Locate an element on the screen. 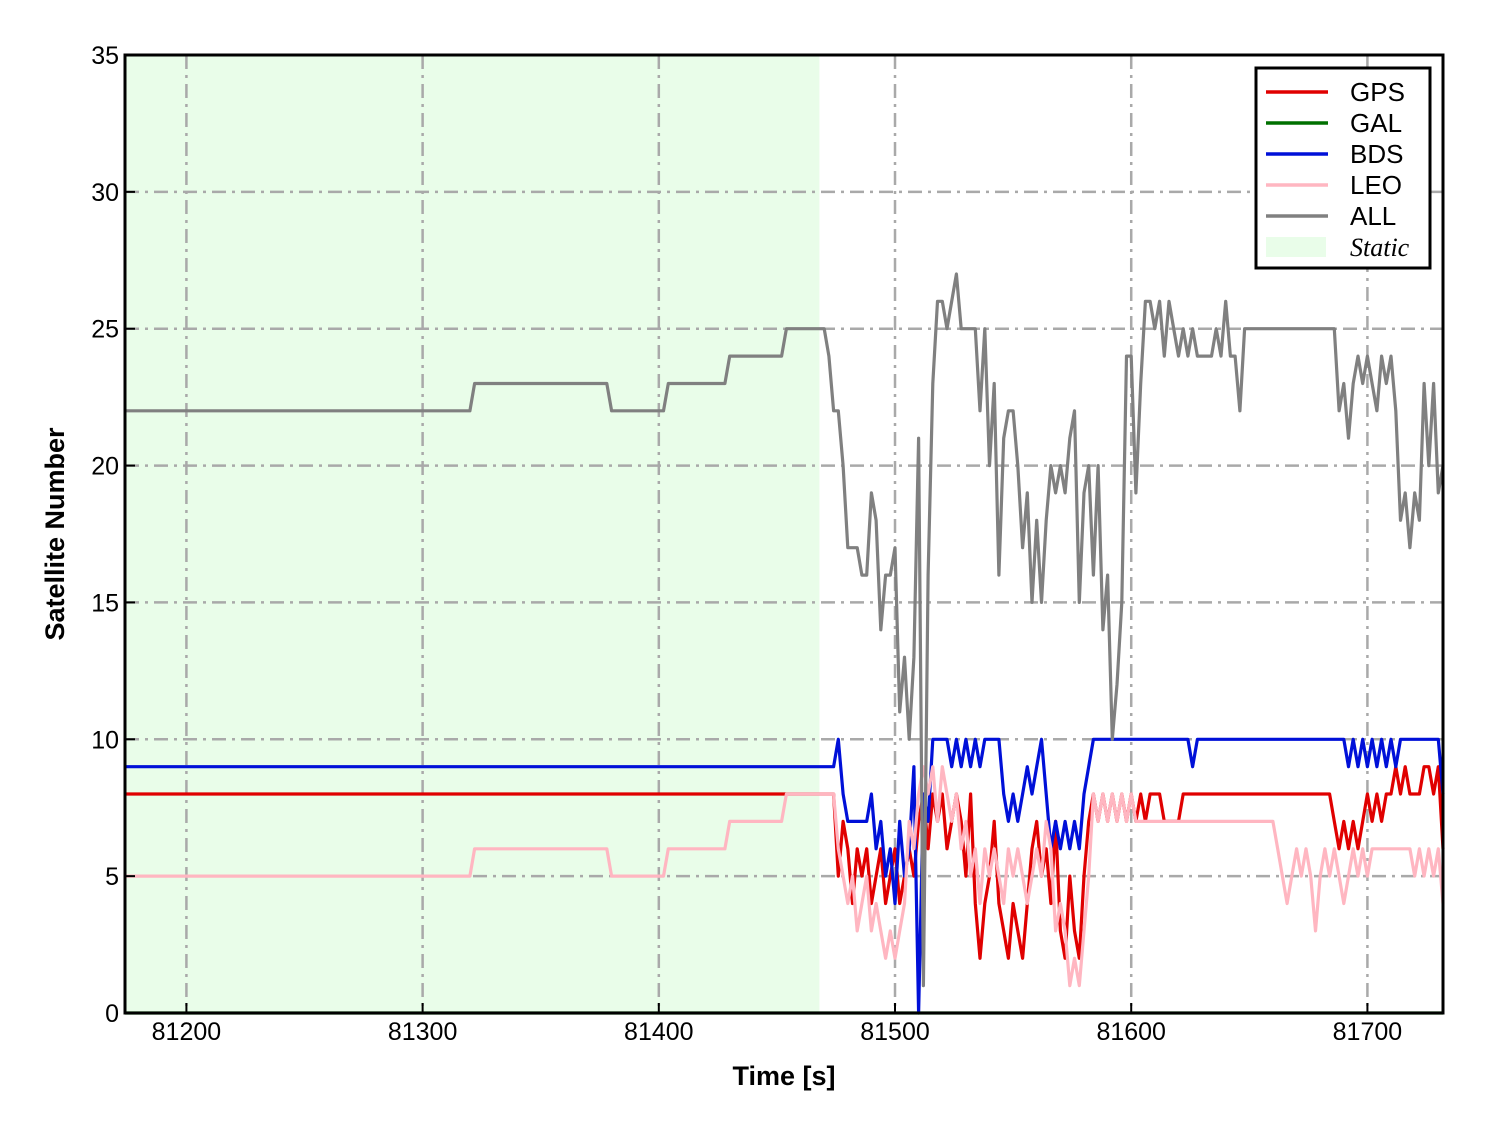 The height and width of the screenshot is (1133, 1488). y-axis-label: Satellite Number is located at coordinates (55, 534).